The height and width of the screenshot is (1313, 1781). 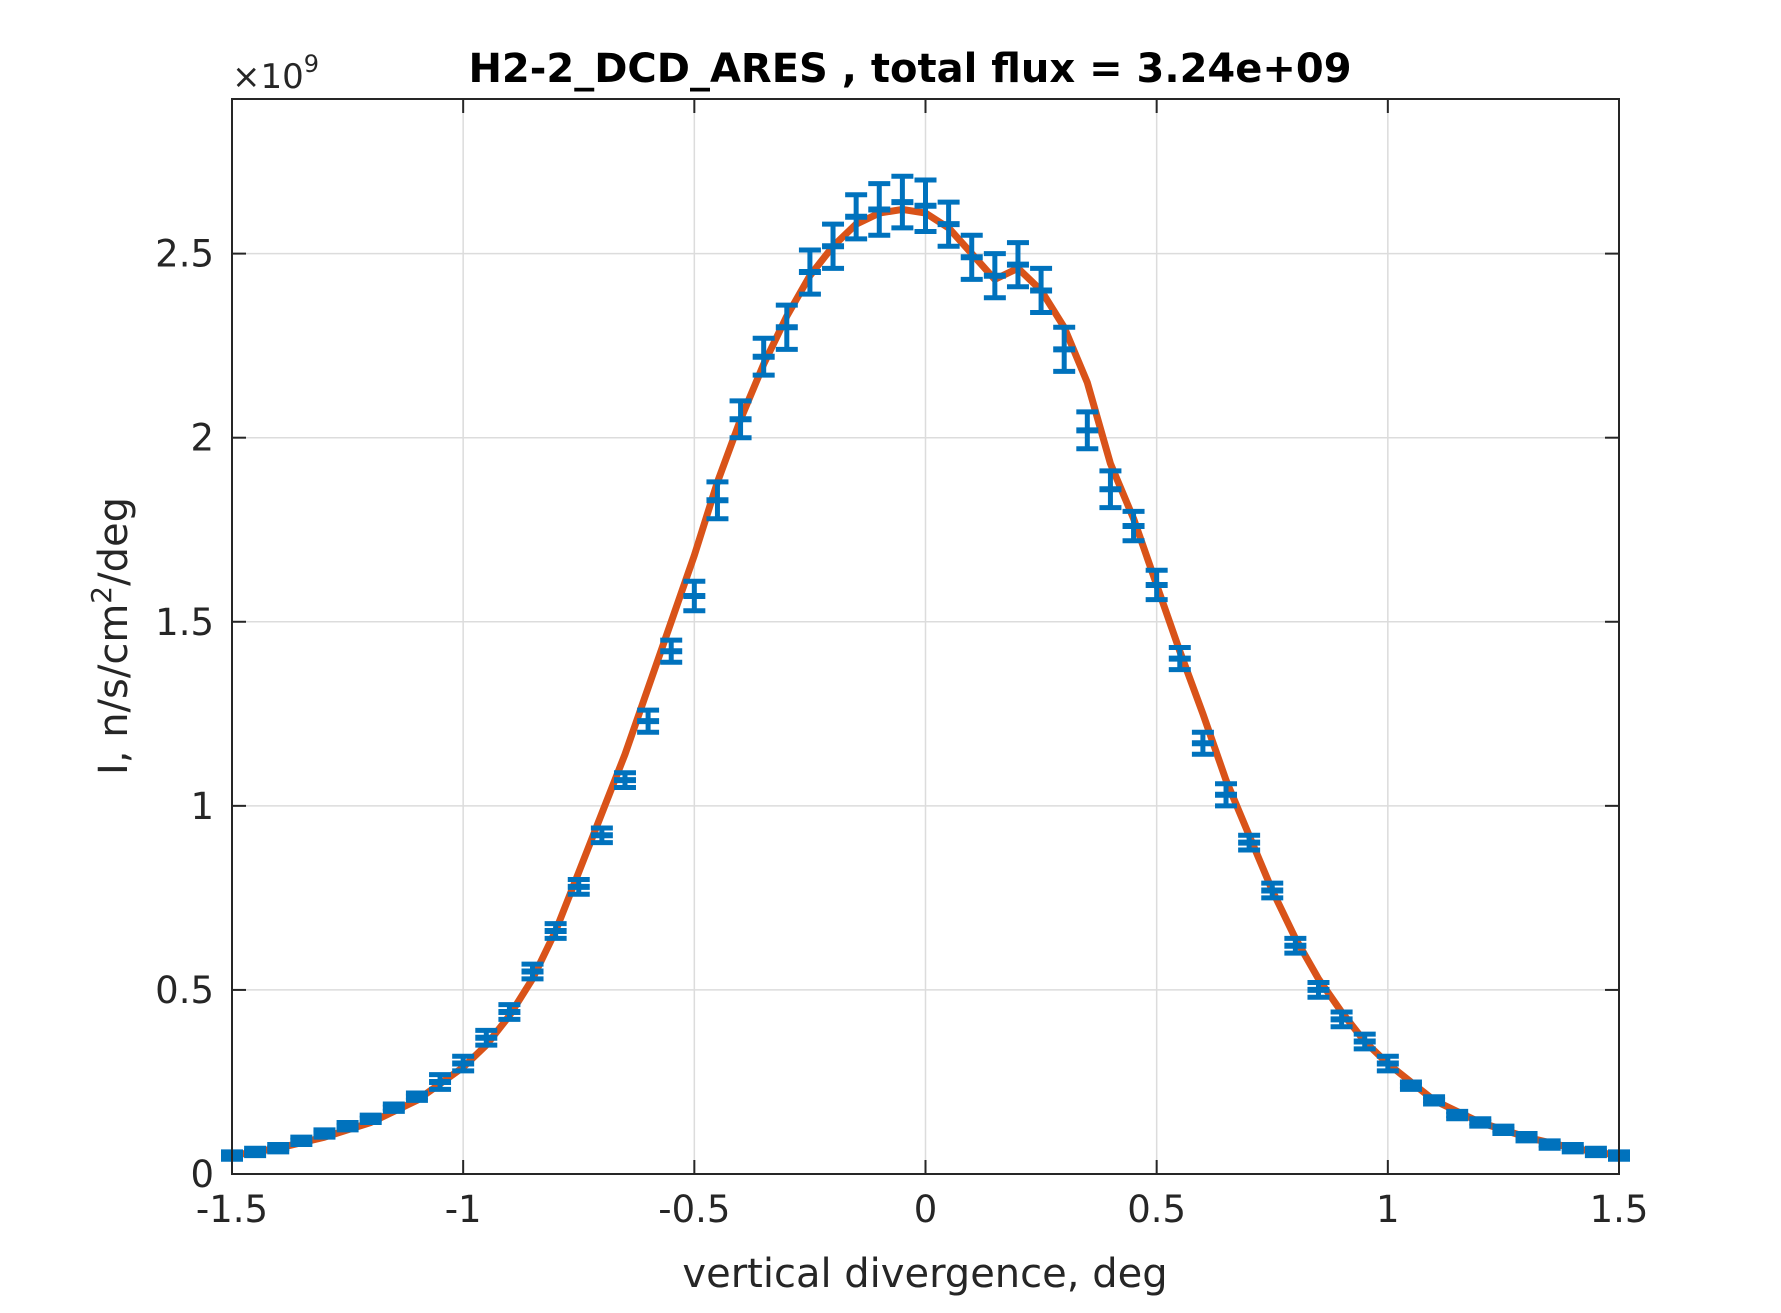 What do you see at coordinates (924, 1274) in the screenshot?
I see `x-axis-label: vertical divergence, deg` at bounding box center [924, 1274].